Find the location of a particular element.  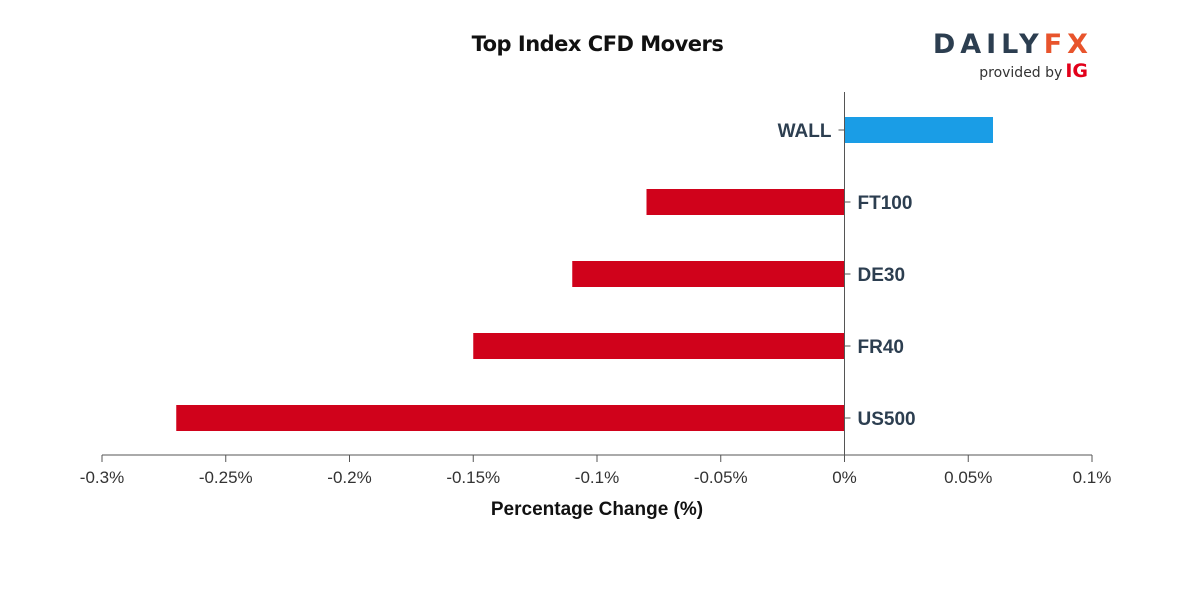

logo-provided-by: provided by IG is located at coordinates (1010, 72).